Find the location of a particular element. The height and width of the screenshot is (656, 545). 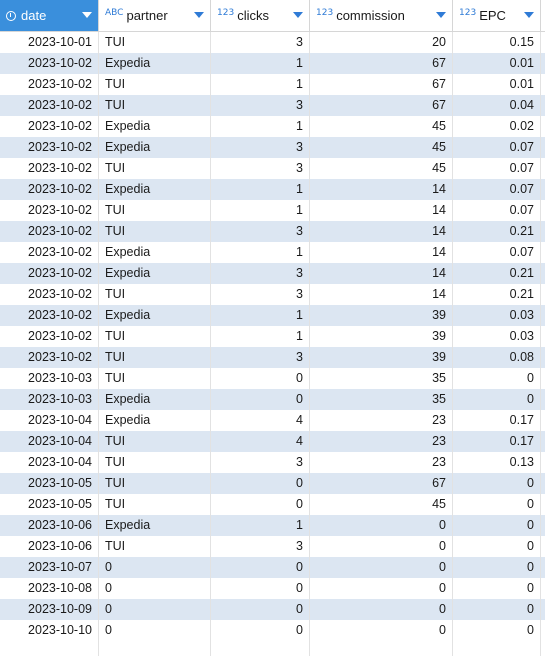

table-row: 2023-10-06 Expedia 1 0 0 is located at coordinates (272, 525).